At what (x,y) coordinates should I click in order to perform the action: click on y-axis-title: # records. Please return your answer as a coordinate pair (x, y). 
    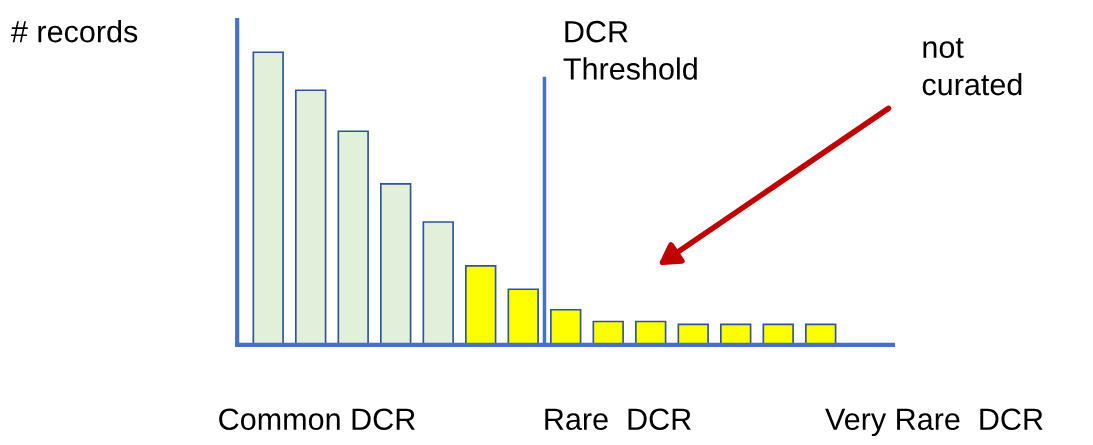
    Looking at the image, I should click on (74, 31).